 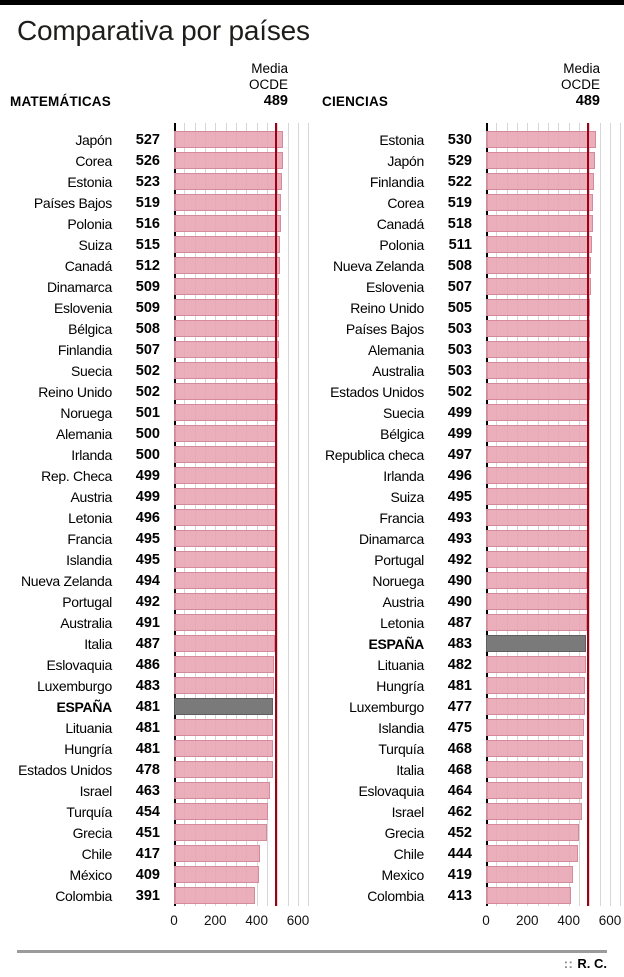 What do you see at coordinates (156, 202) in the screenshot?
I see `chart-row: Países Bajos 519` at bounding box center [156, 202].